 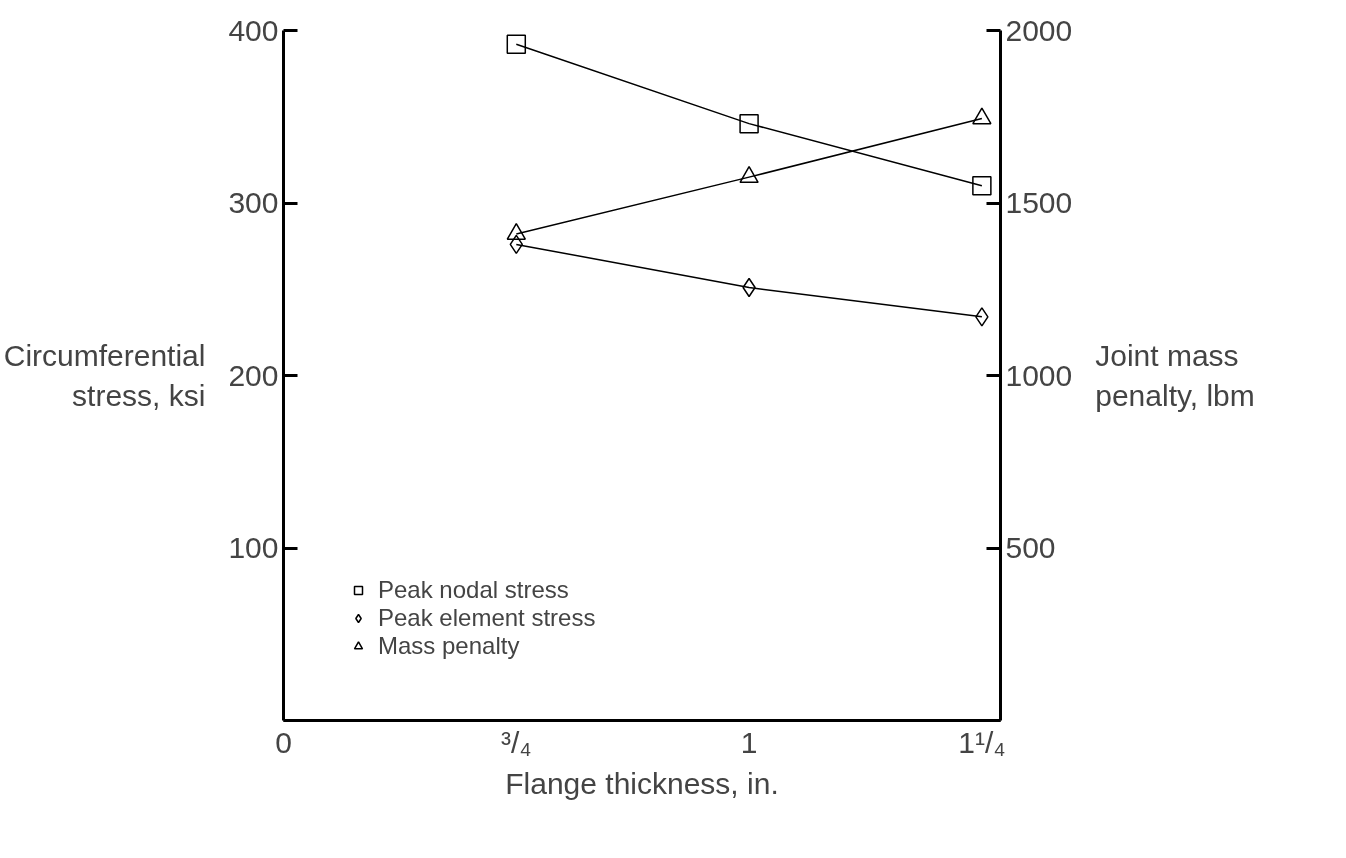 I want to click on x-axis-title: Flange thickness, in., so click(x=642, y=783).